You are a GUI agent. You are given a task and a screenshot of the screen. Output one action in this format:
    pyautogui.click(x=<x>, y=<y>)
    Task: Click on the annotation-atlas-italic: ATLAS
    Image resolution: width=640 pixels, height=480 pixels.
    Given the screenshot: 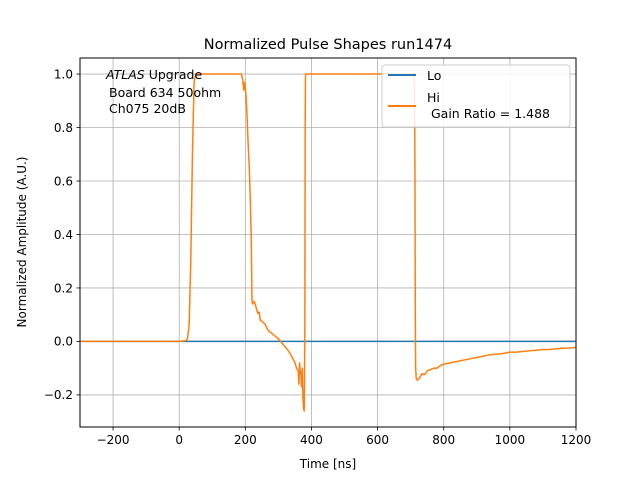 What is the action you would take?
    pyautogui.click(x=125, y=74)
    